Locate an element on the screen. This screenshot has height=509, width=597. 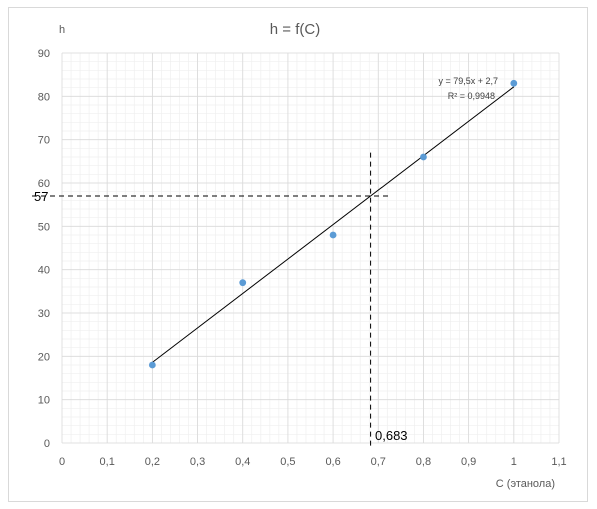
y-axis-title: h is located at coordinates (62, 30).